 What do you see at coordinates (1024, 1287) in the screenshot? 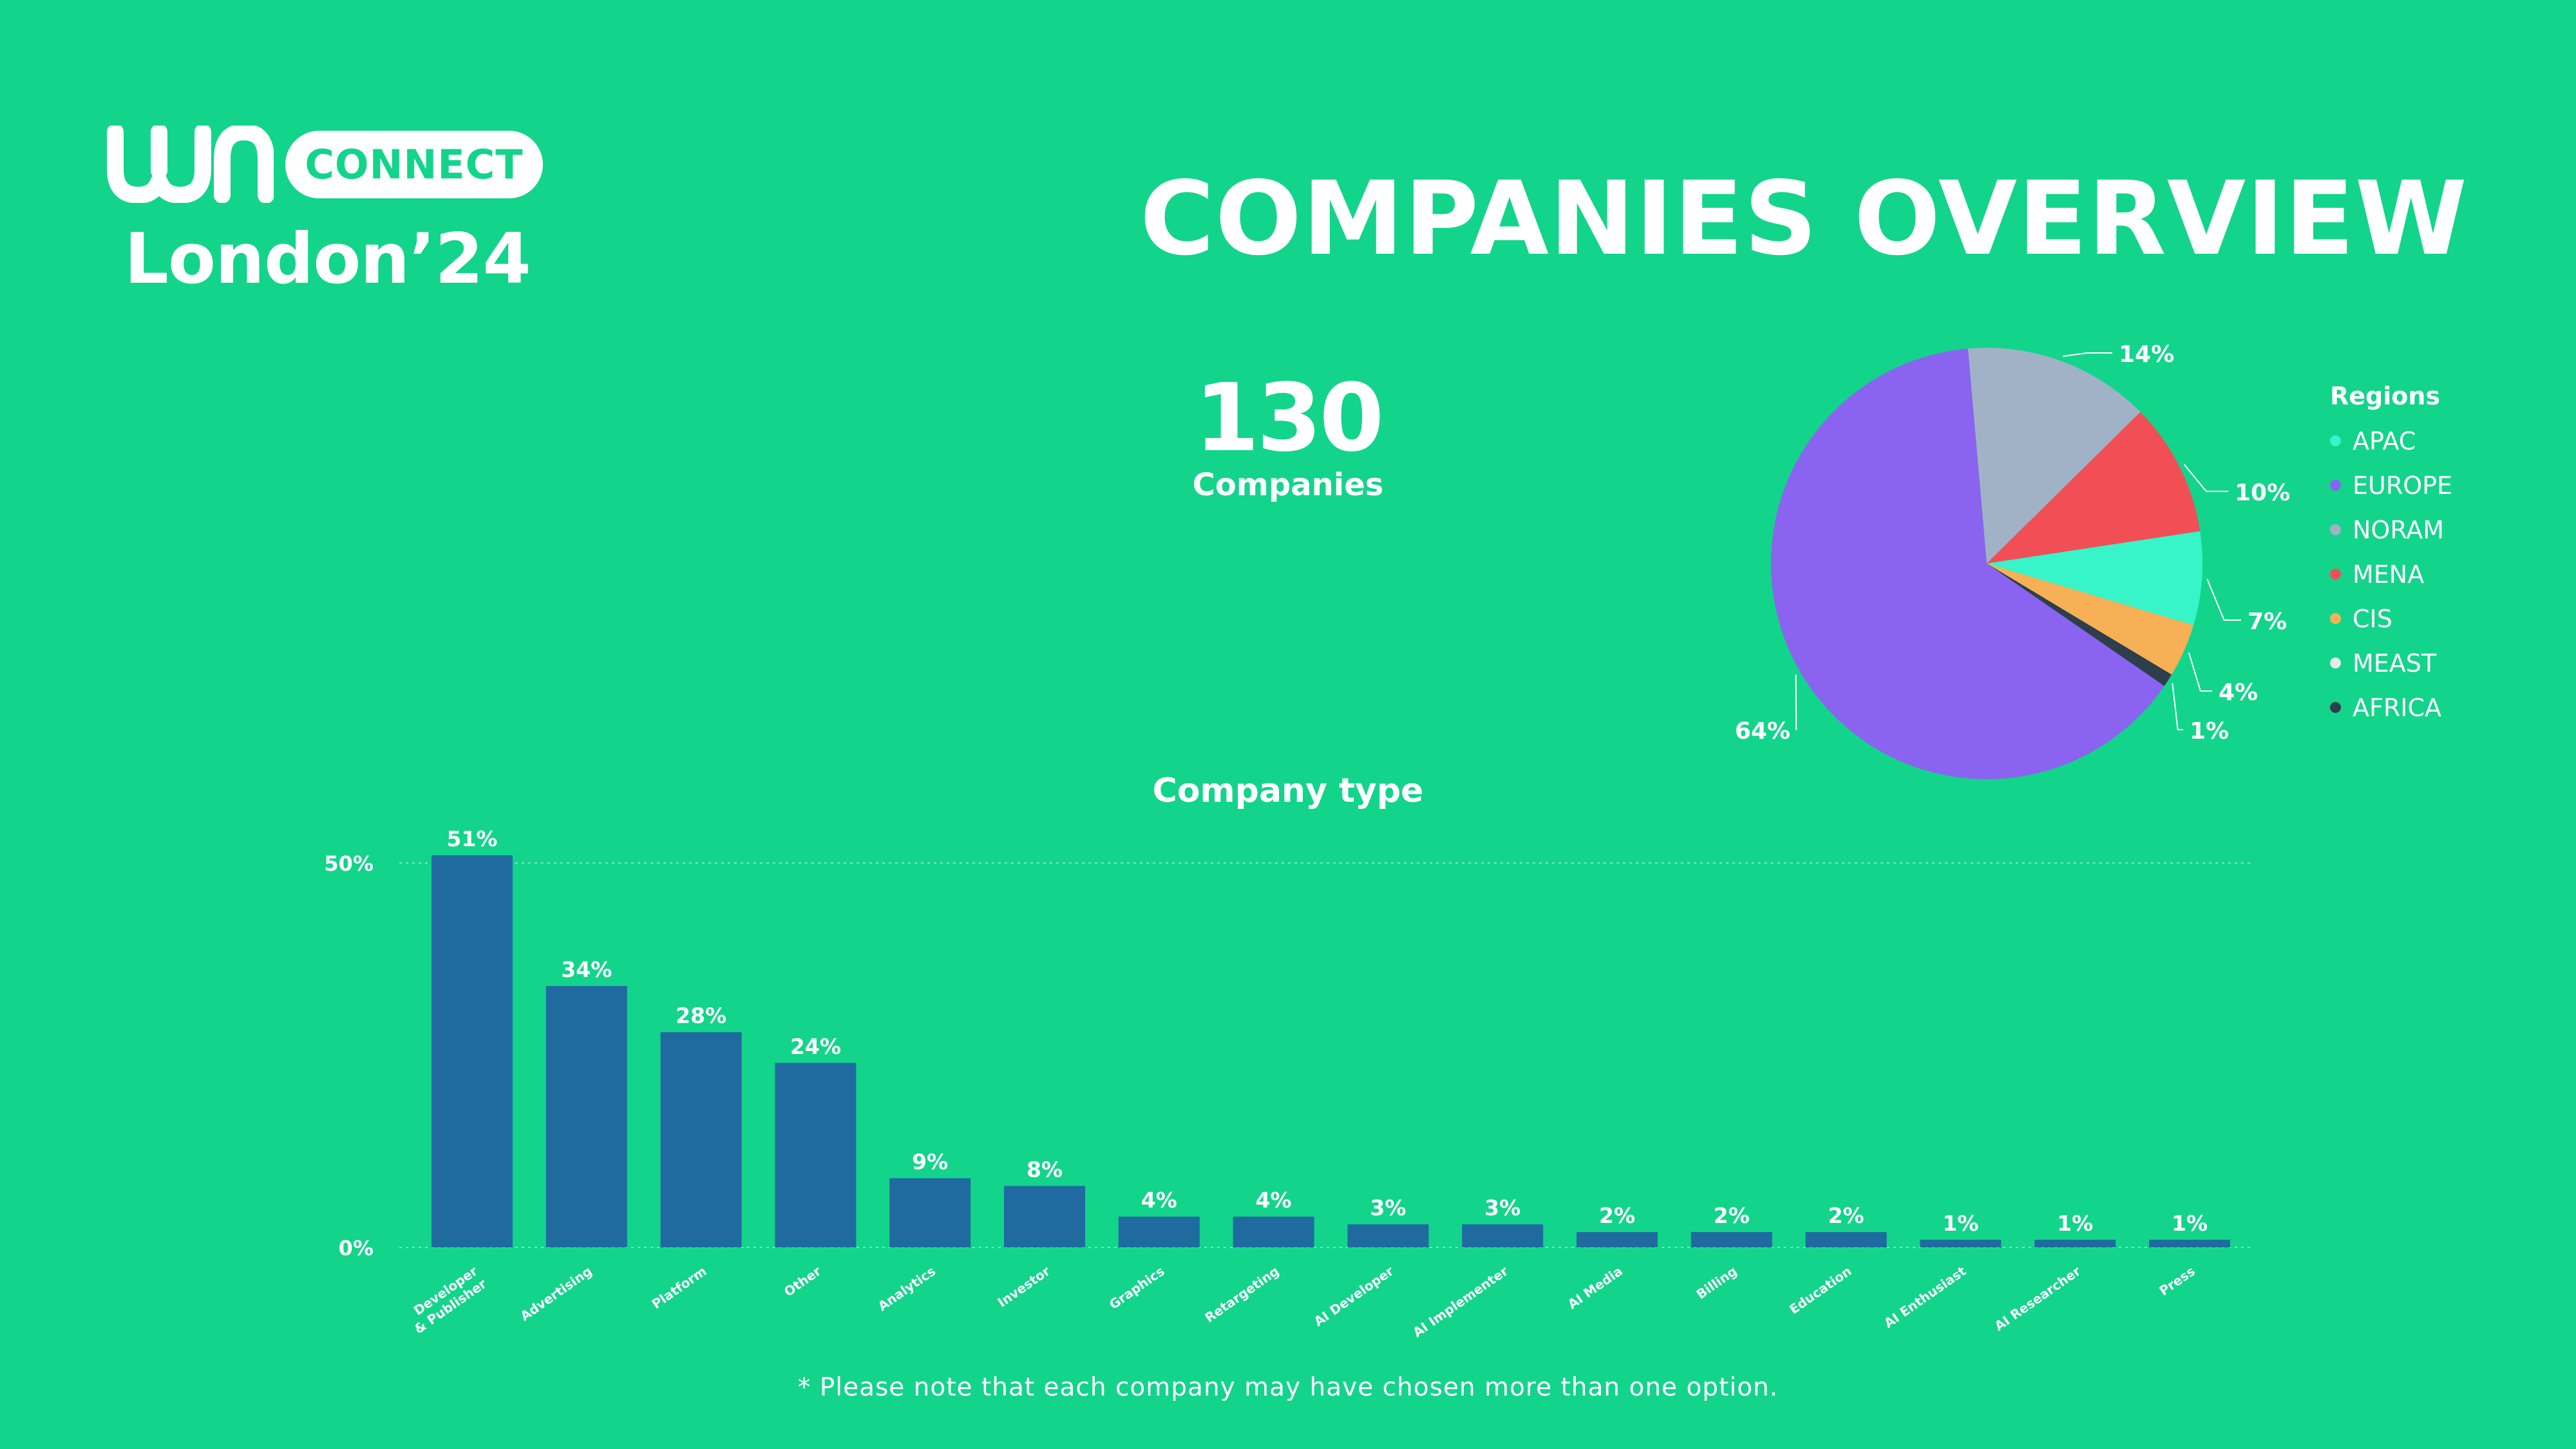
I see `x-tick-label: Investor` at bounding box center [1024, 1287].